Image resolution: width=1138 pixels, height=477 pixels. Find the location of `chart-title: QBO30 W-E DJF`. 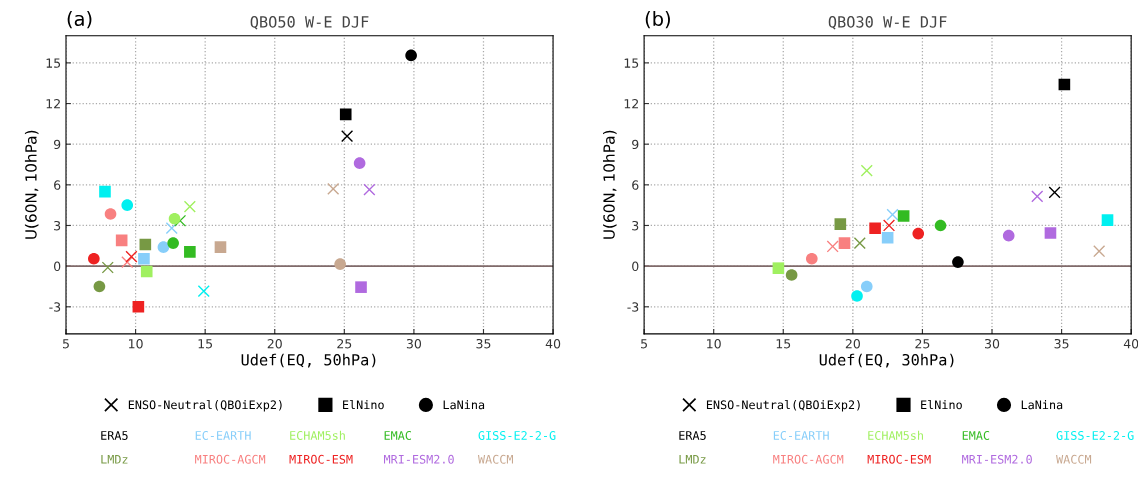

chart-title: QBO30 W-E DJF is located at coordinates (887, 23).